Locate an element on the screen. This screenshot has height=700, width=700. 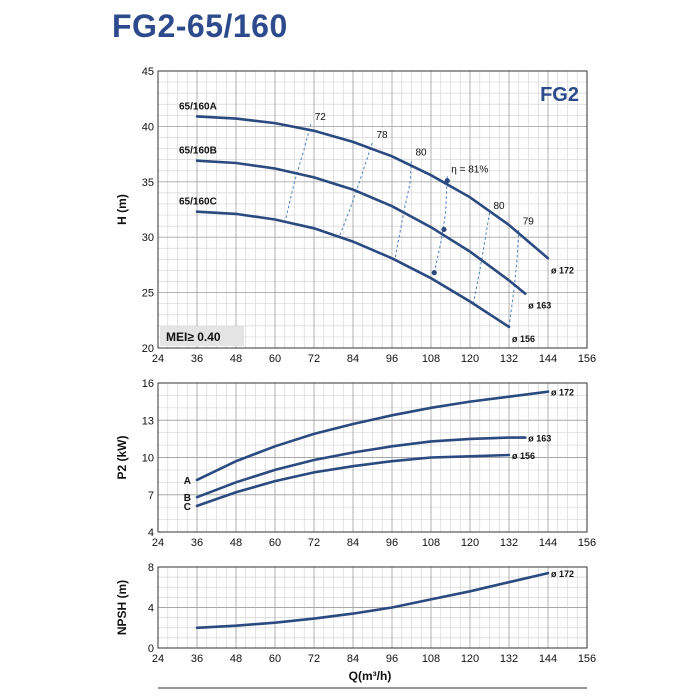
series-name-label: B is located at coordinates (187, 498).